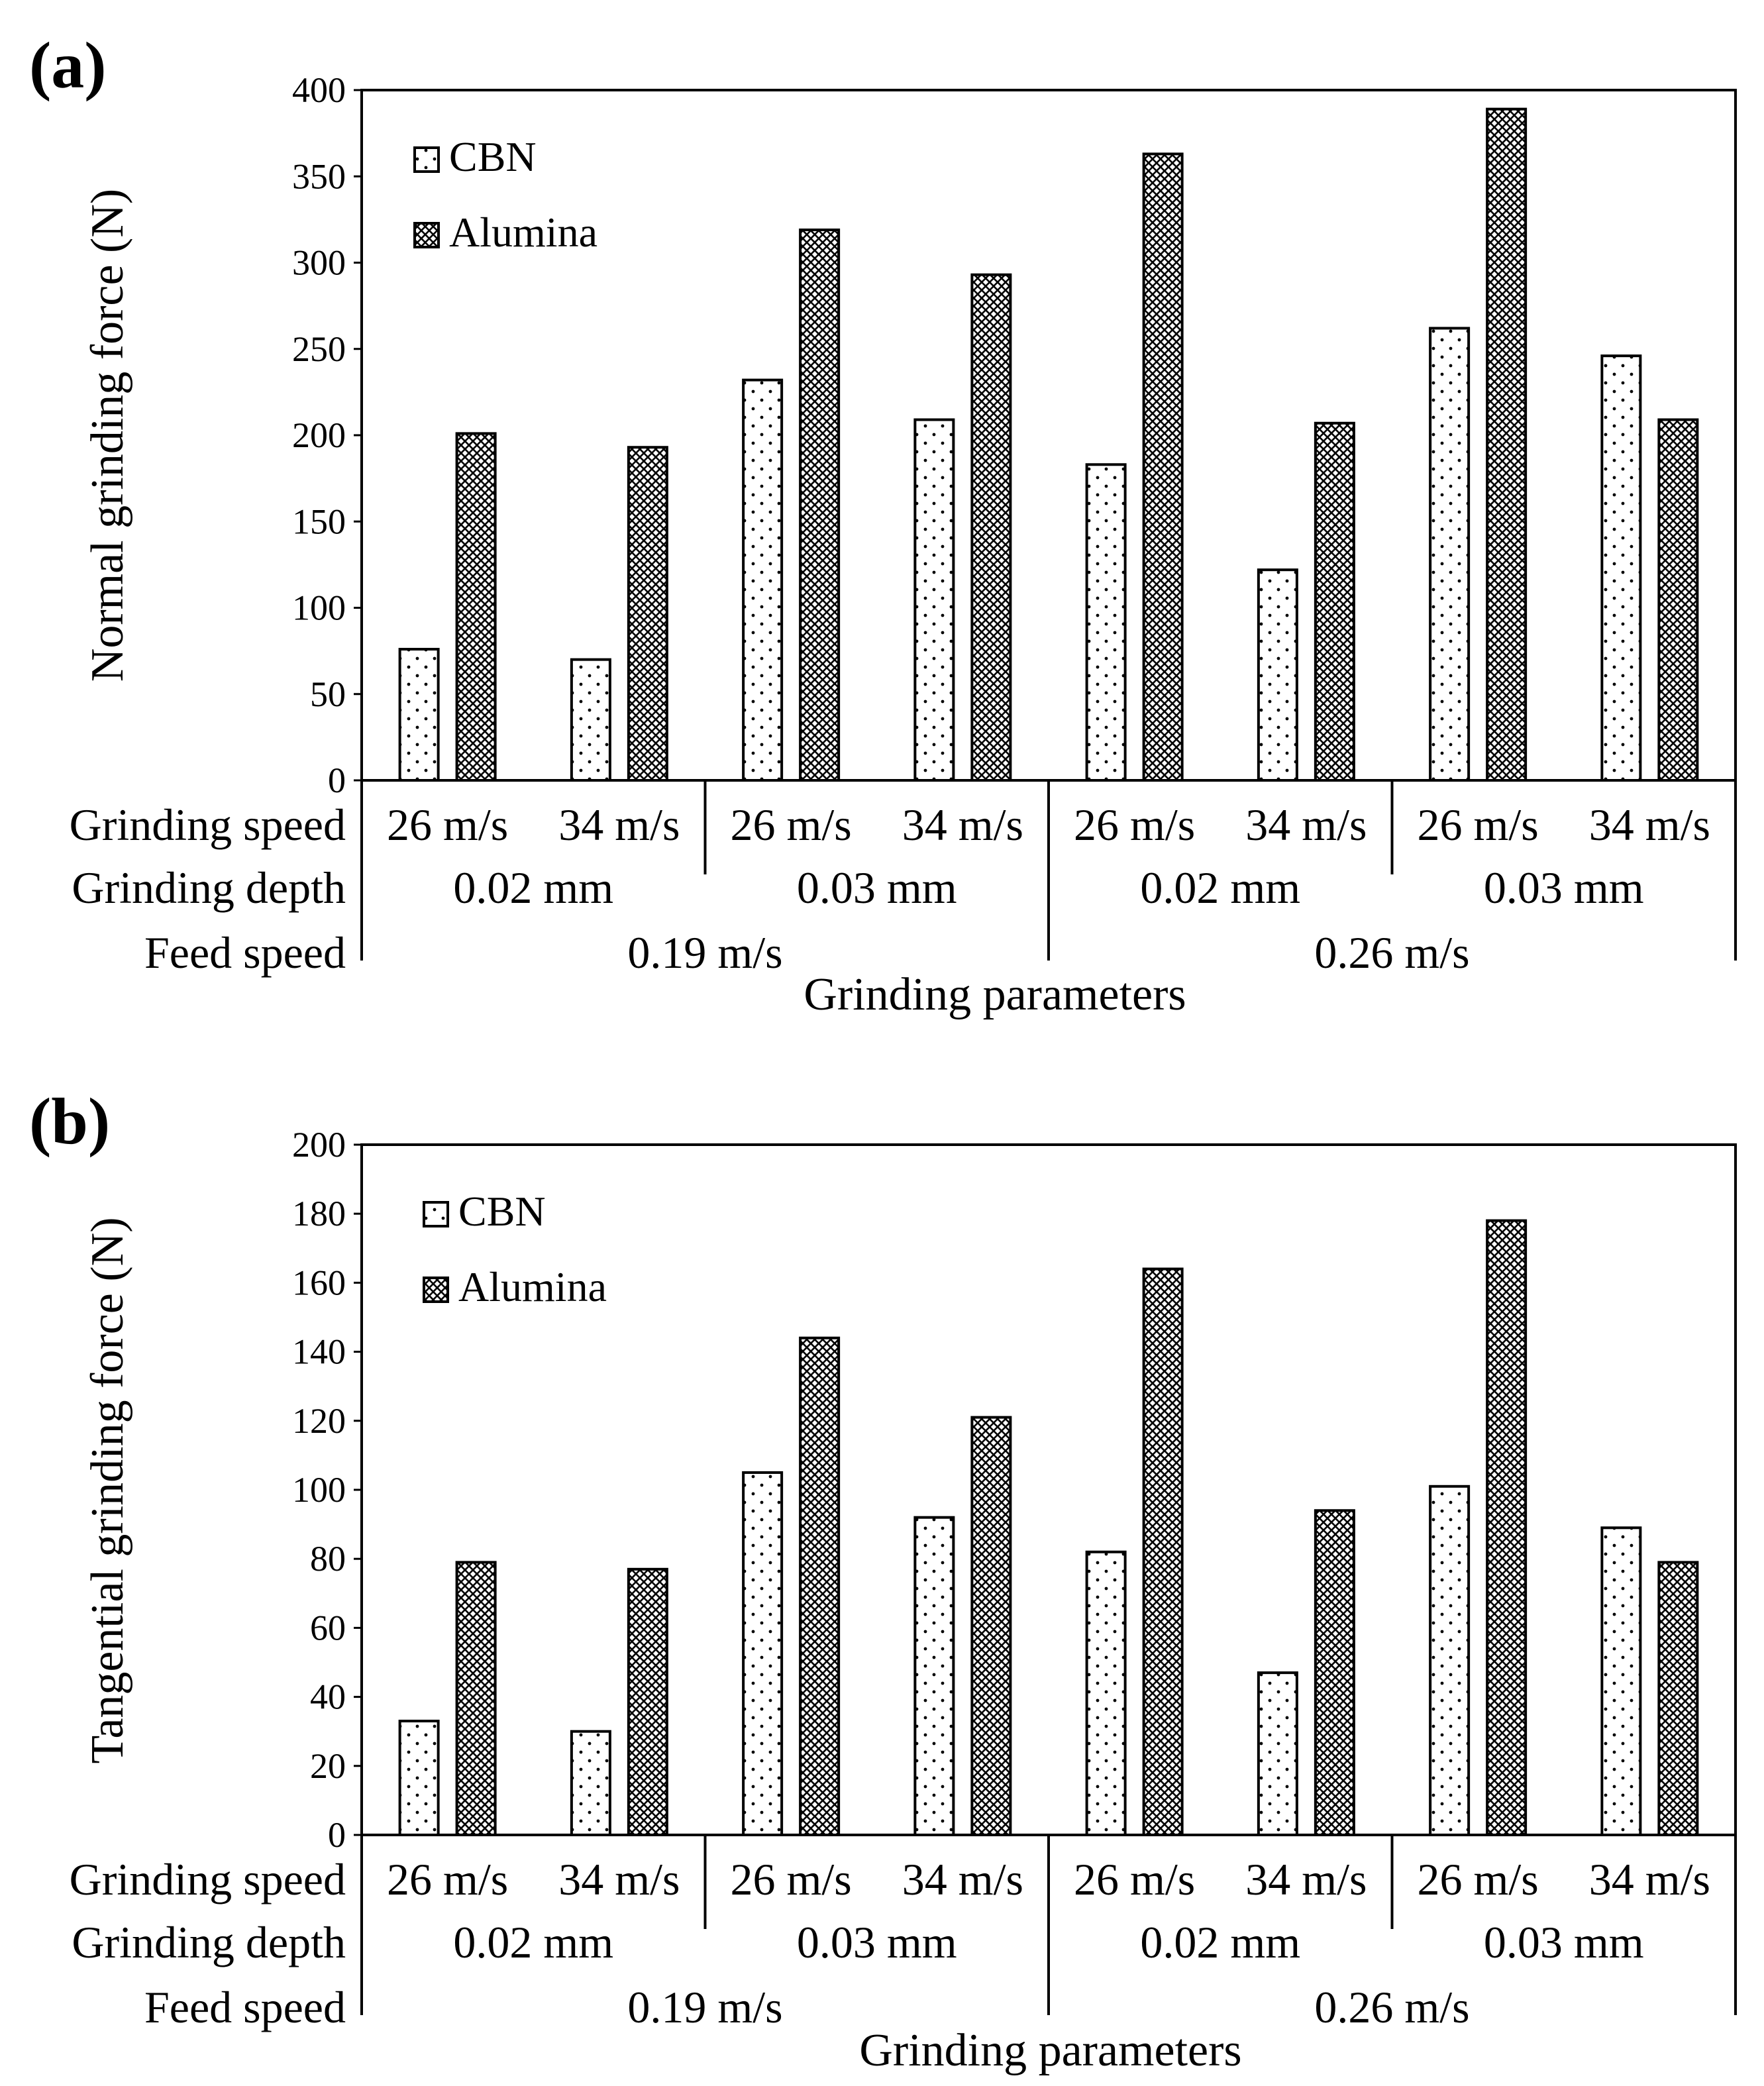 This screenshot has width=1764, height=2086. What do you see at coordinates (1564, 1942) in the screenshot?
I see `panel-b-depth-label-4: 0.03 mm` at bounding box center [1564, 1942].